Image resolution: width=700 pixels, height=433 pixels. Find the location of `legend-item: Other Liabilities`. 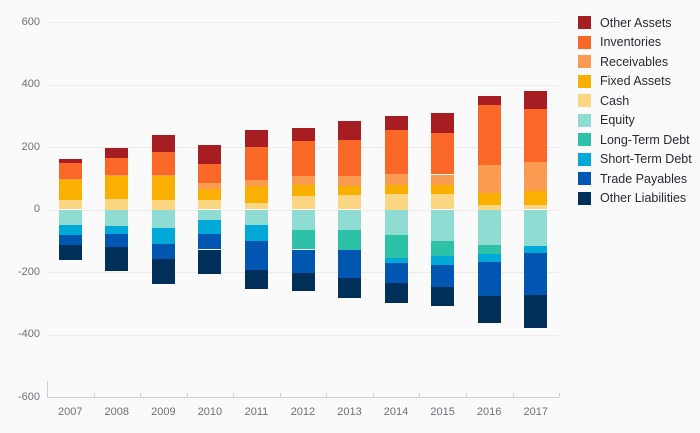

legend-item: Other Liabilities is located at coordinates (635, 199).